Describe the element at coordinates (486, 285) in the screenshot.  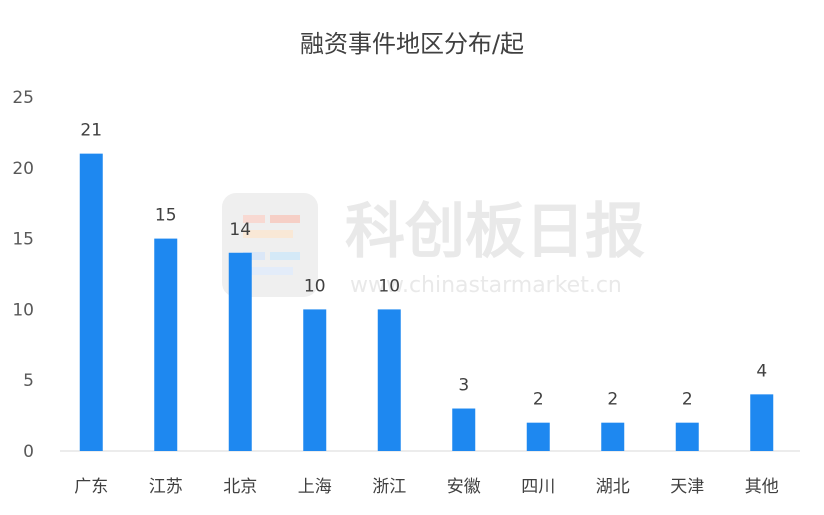
I see `watermark-url: www.chinastarmarket.cn` at that location.